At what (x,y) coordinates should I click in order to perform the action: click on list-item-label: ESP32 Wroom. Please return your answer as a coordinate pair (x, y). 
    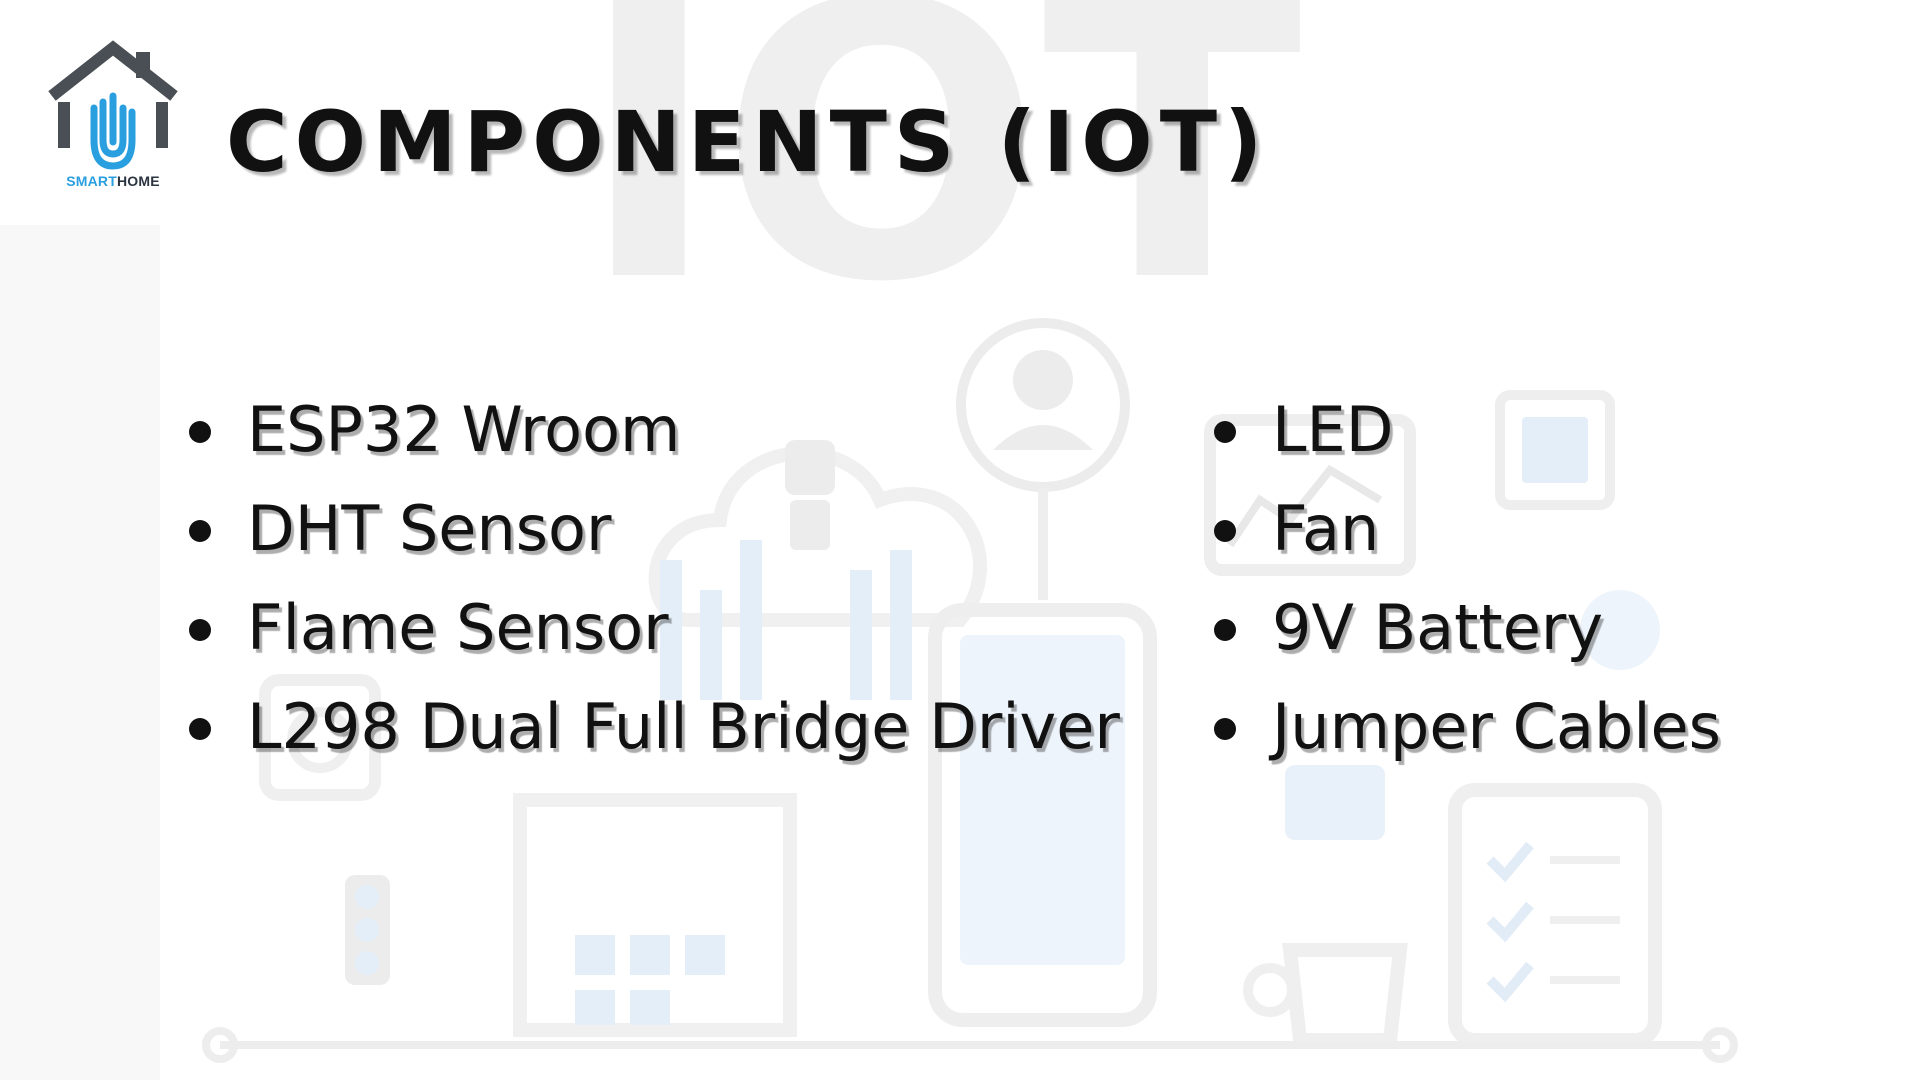
    Looking at the image, I should click on (464, 429).